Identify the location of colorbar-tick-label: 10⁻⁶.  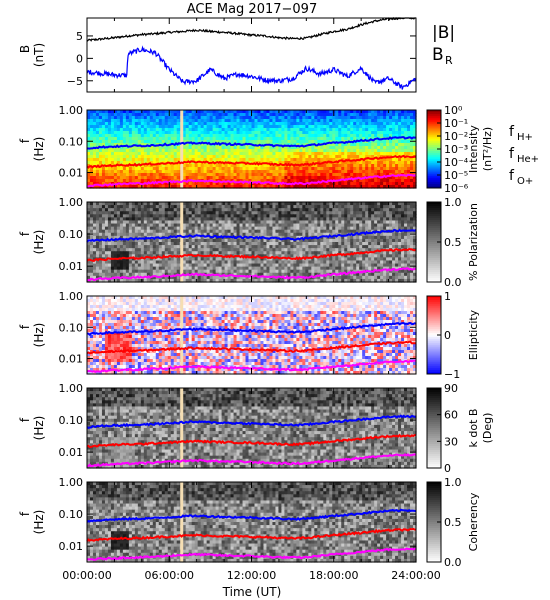
(456, 188).